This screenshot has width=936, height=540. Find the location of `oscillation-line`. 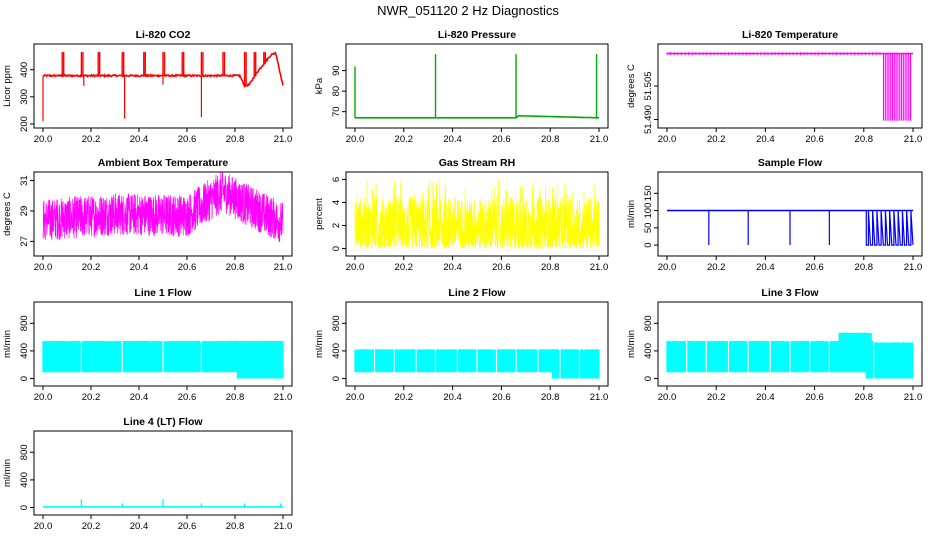

oscillation-line is located at coordinates (889, 228).